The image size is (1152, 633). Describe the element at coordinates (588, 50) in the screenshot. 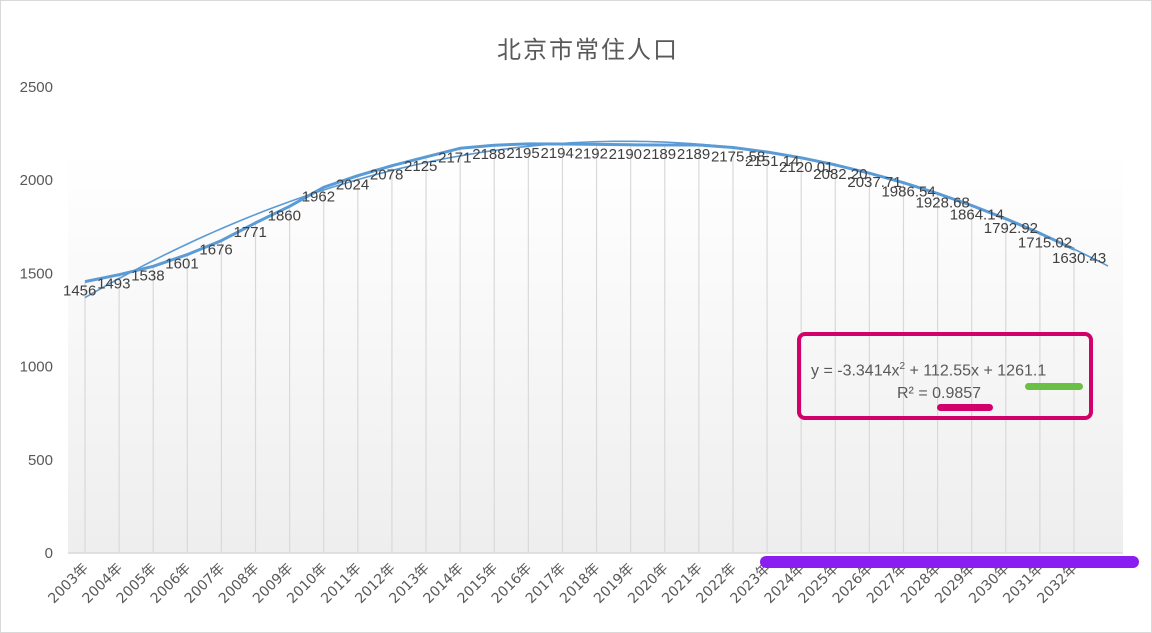

I see `chart-title: 北京市常住人口` at that location.